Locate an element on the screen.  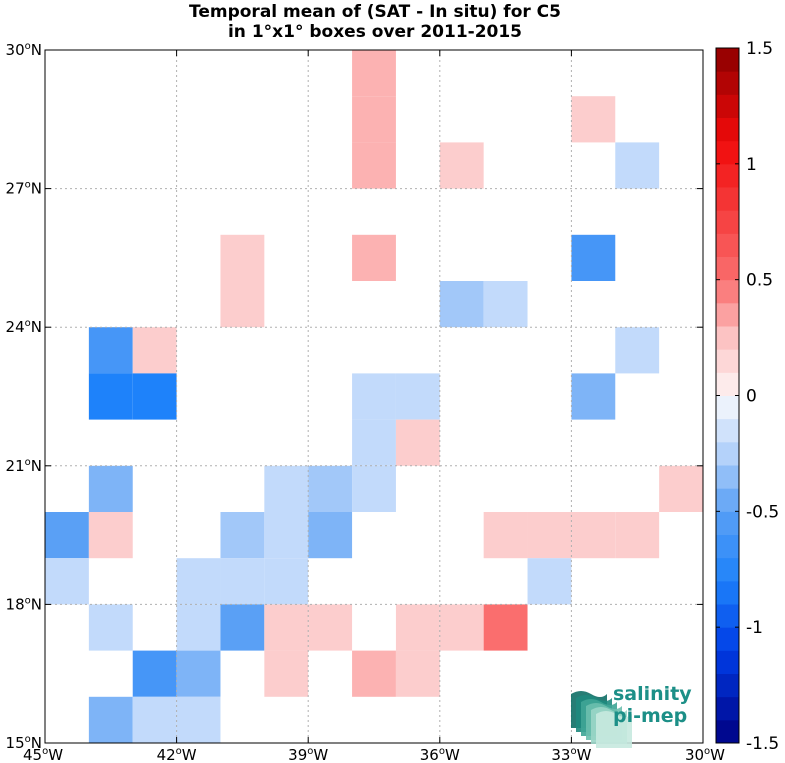
colorbar-tick-label: 1 is located at coordinates (751, 165).